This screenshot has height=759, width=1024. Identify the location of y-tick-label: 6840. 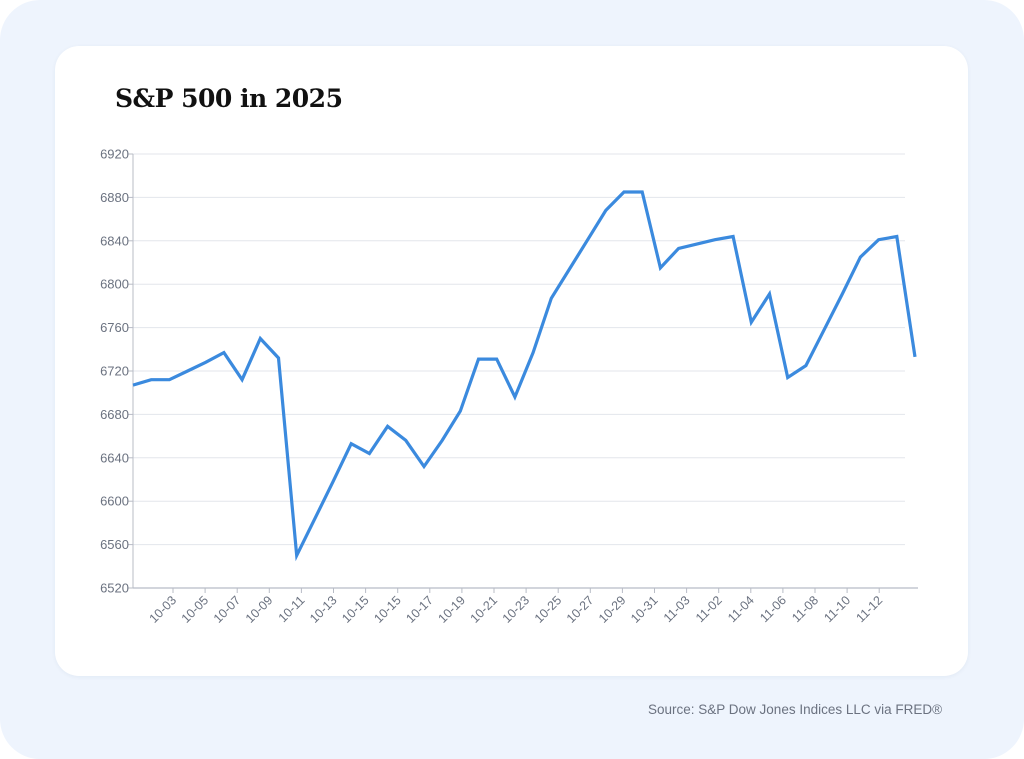
(114, 240).